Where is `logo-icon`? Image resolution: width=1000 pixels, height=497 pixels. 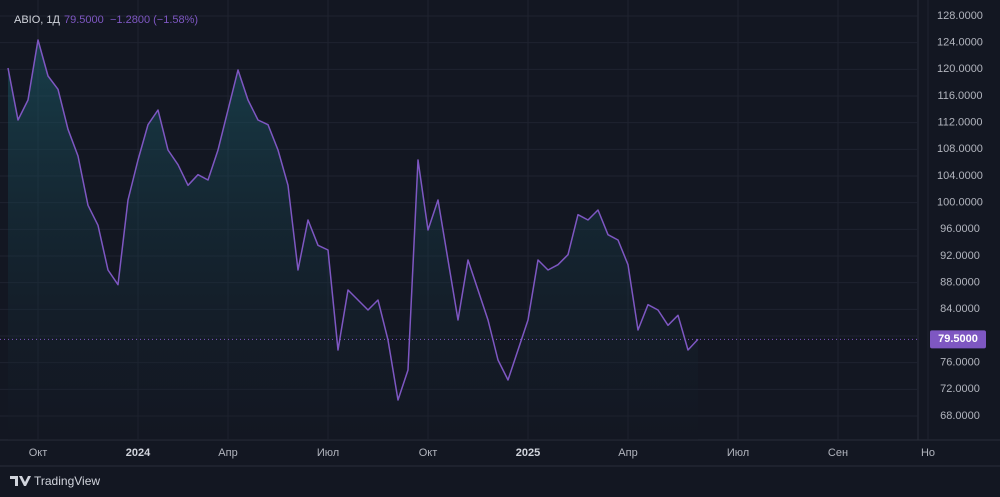 logo-icon is located at coordinates (20, 481).